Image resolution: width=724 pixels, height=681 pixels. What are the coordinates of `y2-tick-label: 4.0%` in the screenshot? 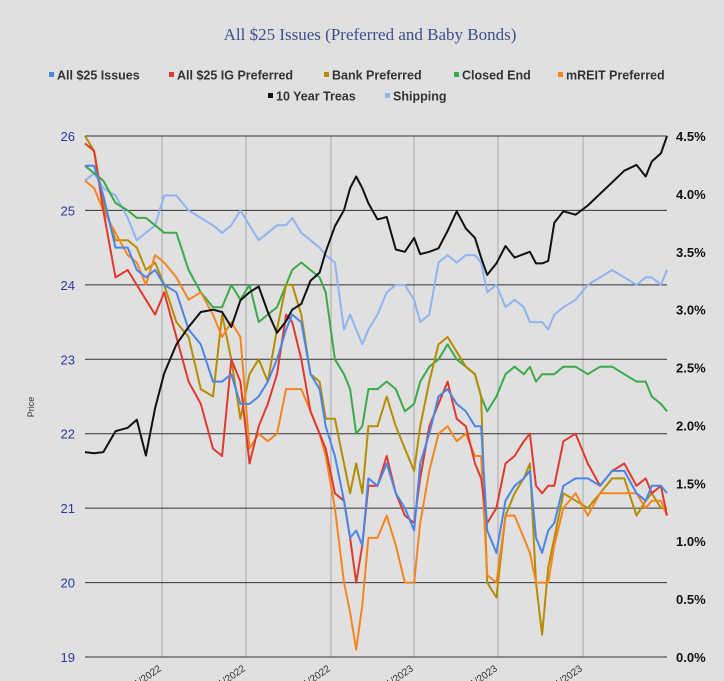 It's located at (691, 194).